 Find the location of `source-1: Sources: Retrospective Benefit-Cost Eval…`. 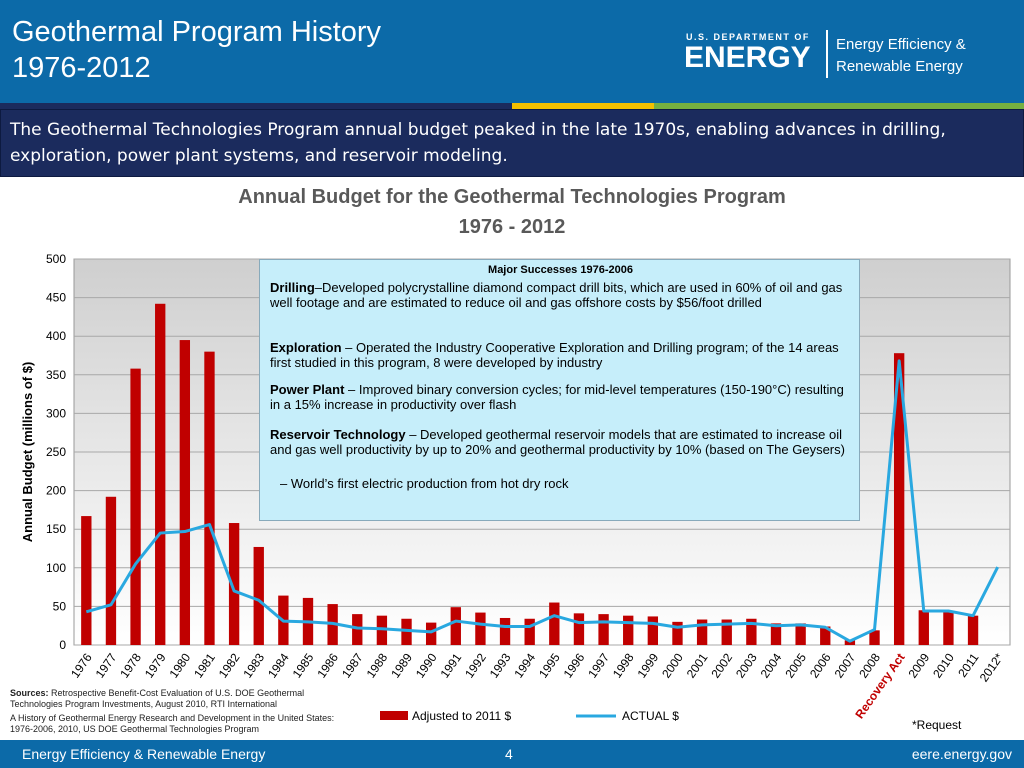

source-1: Sources: Retrospective Benefit-Cost Eval… is located at coordinates (175, 699).